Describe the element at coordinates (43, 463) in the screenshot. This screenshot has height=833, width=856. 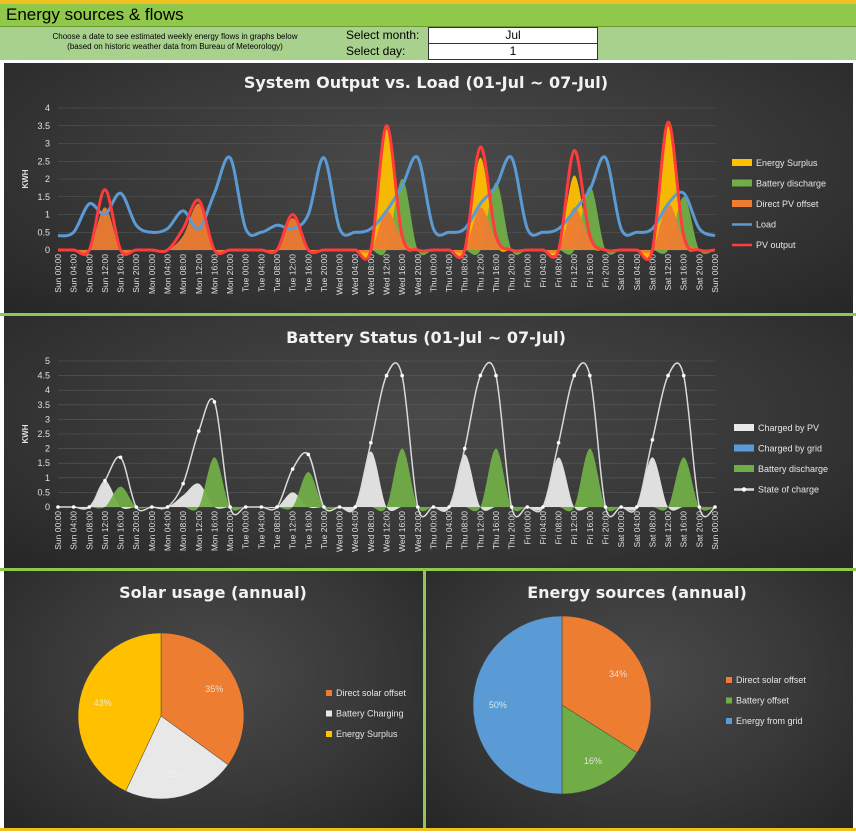
I see `y-tick-label: 1.5` at that location.